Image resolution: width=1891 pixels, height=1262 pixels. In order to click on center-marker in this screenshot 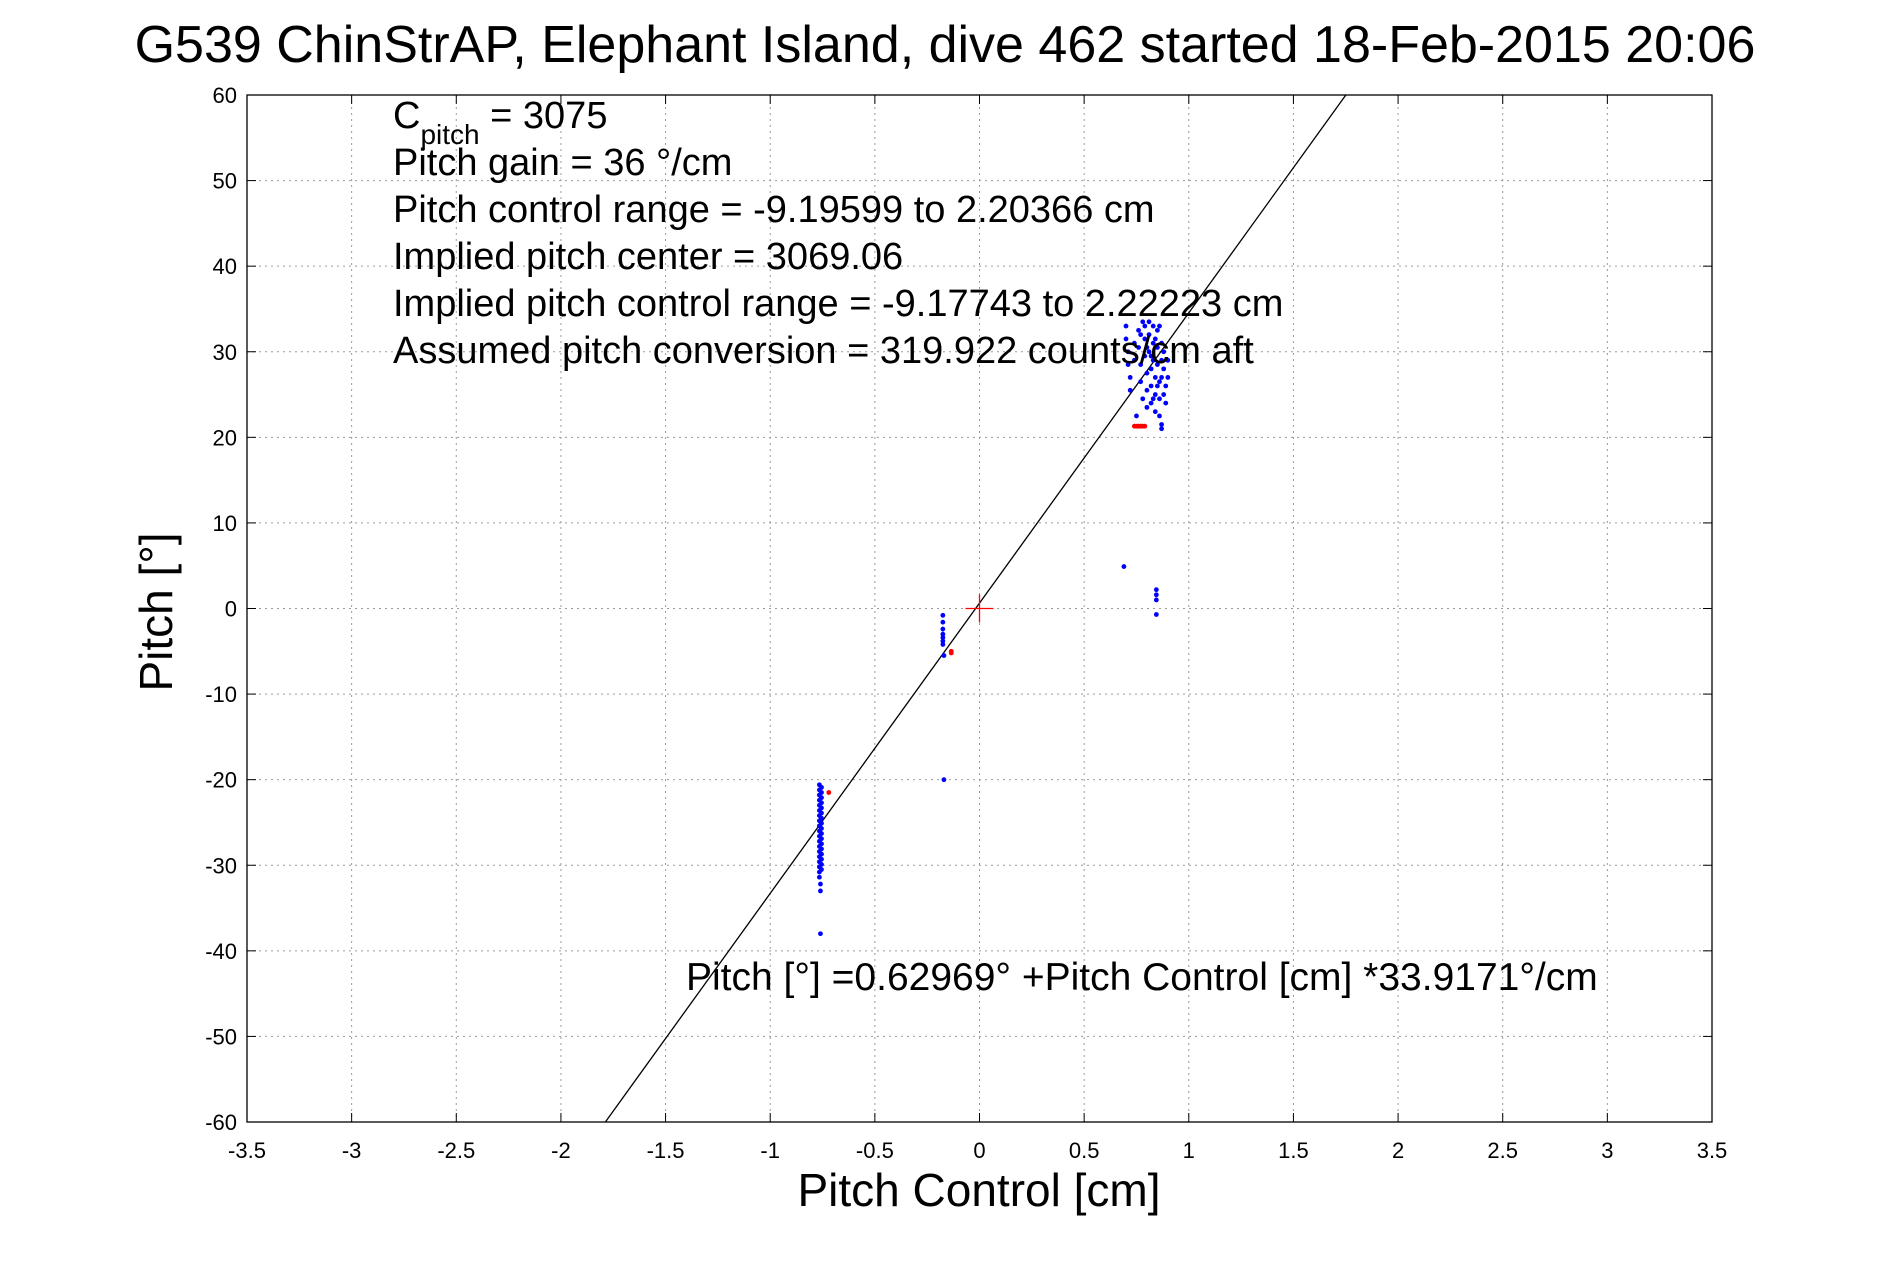, I will do `click(979, 608)`.